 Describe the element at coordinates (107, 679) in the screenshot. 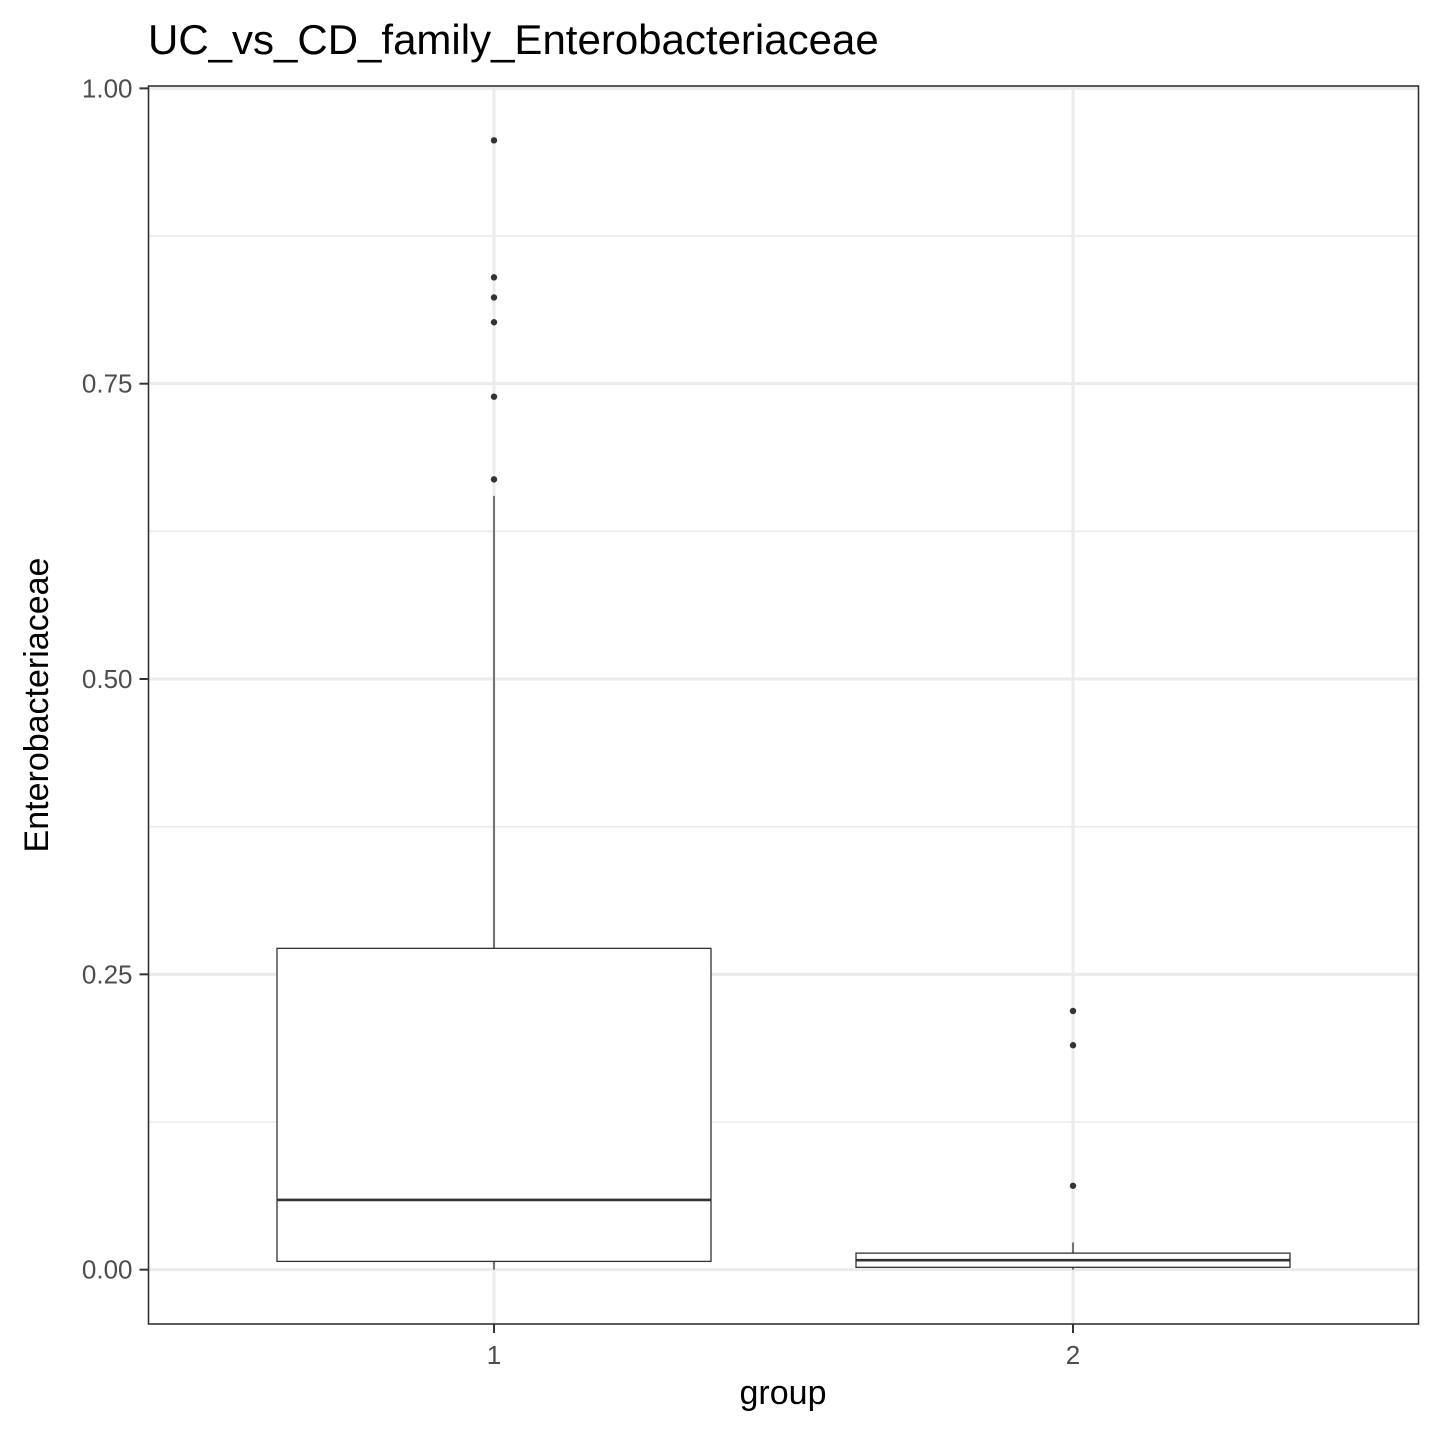

I see `y-tick-label: 0.50` at that location.